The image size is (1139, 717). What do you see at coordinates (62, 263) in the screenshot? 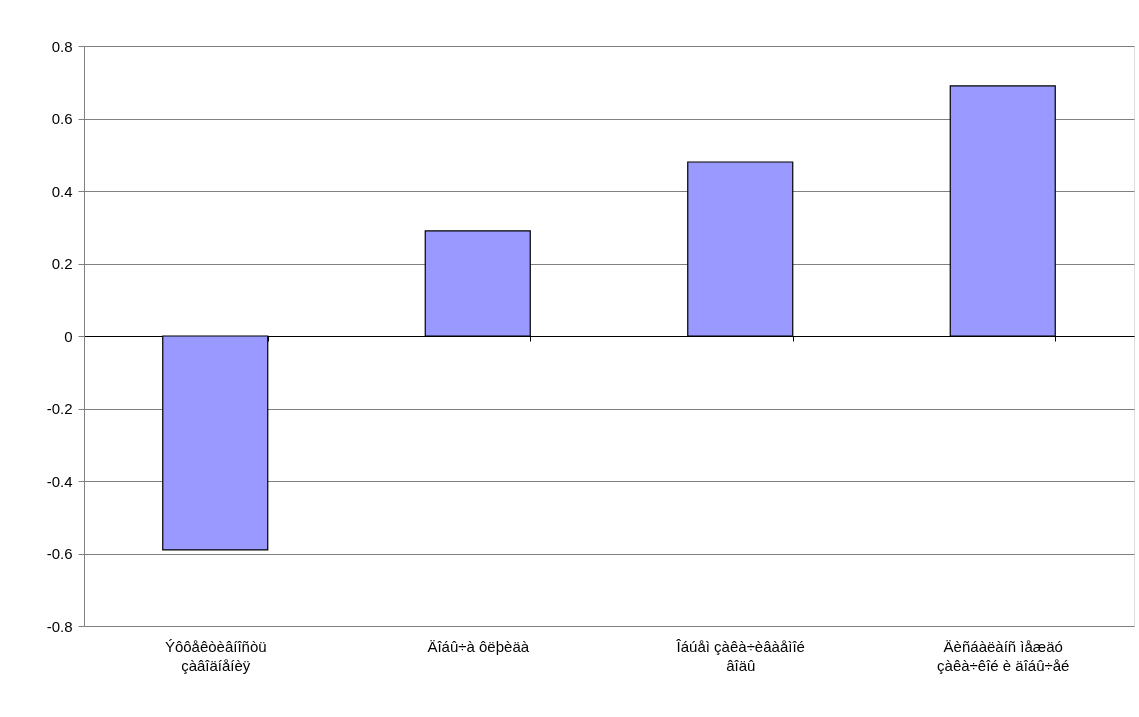
I see `y-tick-label: 0.2` at bounding box center [62, 263].